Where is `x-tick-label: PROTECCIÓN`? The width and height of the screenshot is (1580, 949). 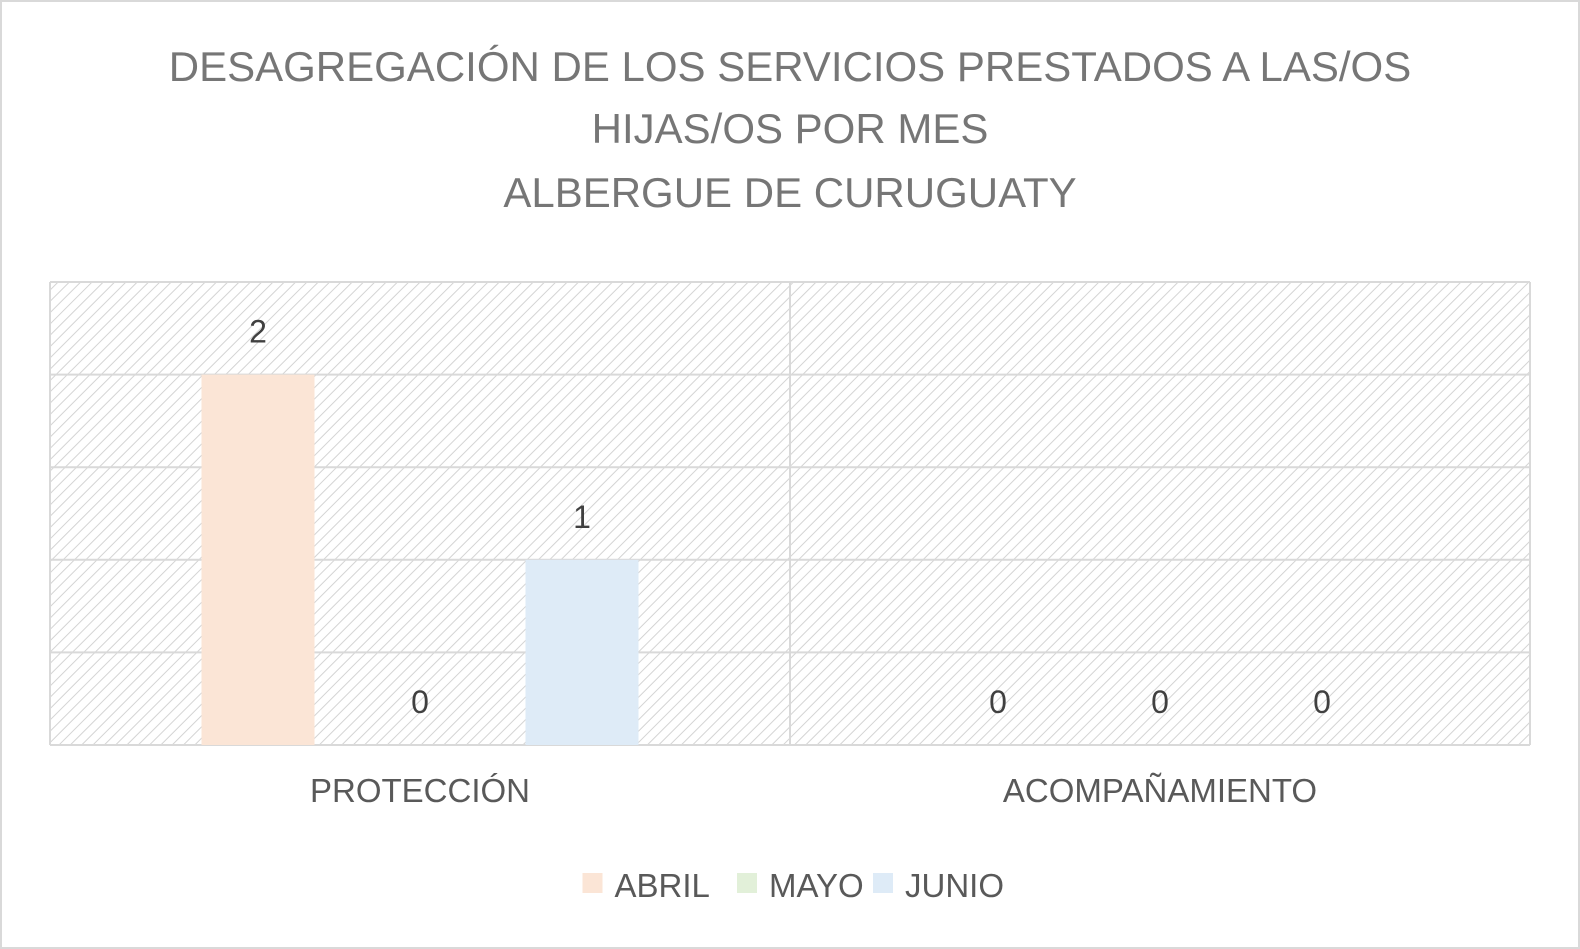
x-tick-label: PROTECCIÓN is located at coordinates (420, 790).